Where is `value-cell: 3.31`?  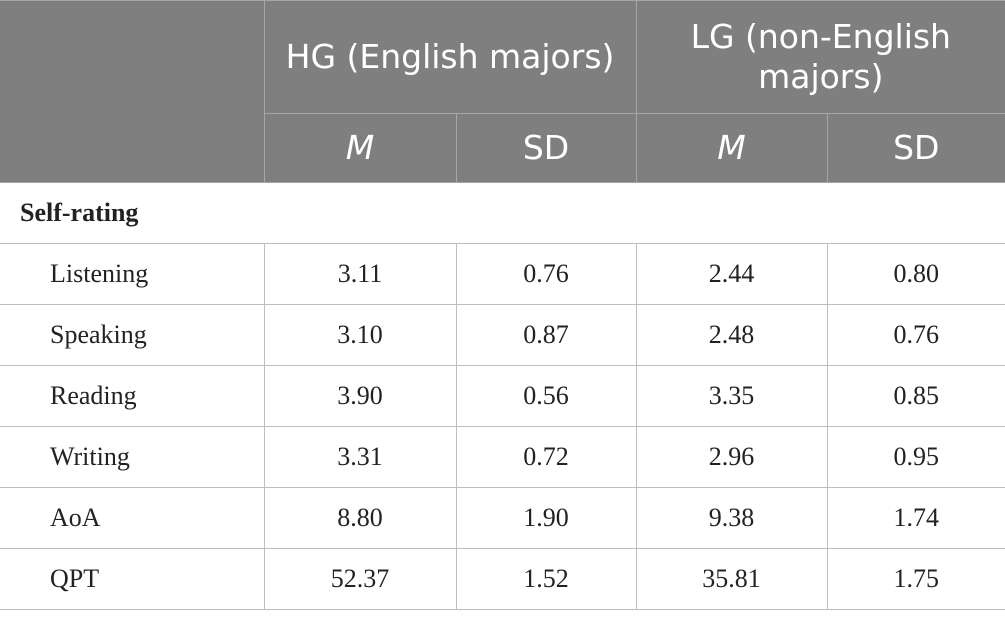 value-cell: 3.31 is located at coordinates (360, 457).